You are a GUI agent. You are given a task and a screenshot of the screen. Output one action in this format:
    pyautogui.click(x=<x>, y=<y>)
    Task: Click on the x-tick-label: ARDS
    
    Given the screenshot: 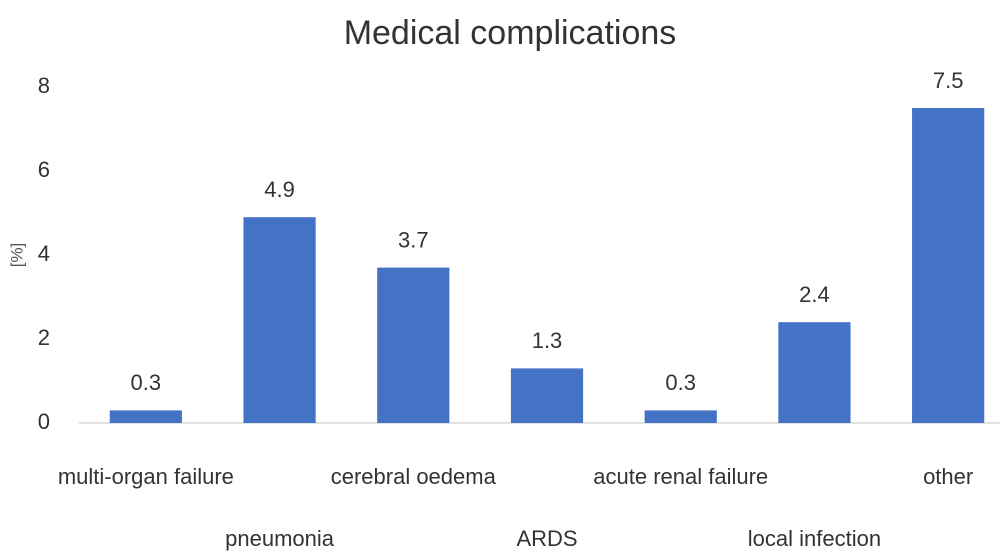 What is the action you would take?
    pyautogui.click(x=546, y=538)
    